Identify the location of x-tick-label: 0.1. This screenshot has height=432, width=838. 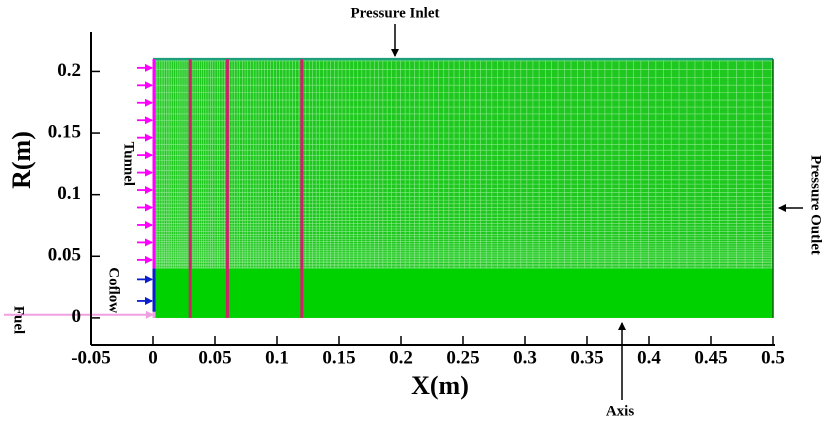
(277, 357).